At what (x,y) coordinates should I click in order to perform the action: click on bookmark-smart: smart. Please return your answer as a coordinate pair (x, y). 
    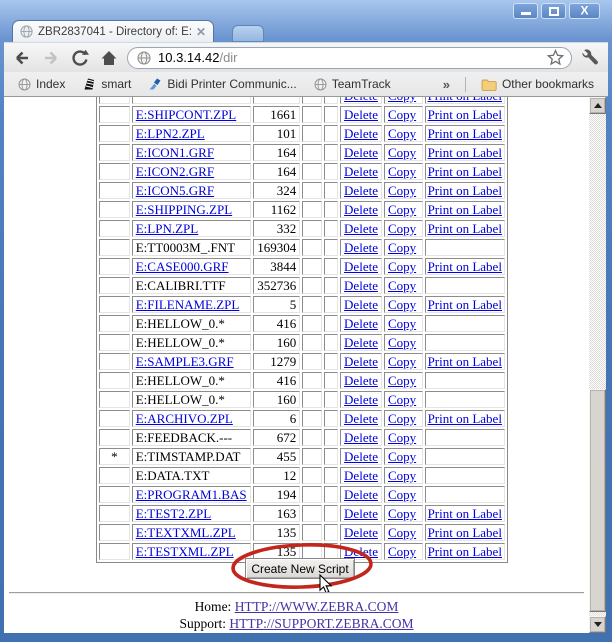
    Looking at the image, I should click on (106, 84).